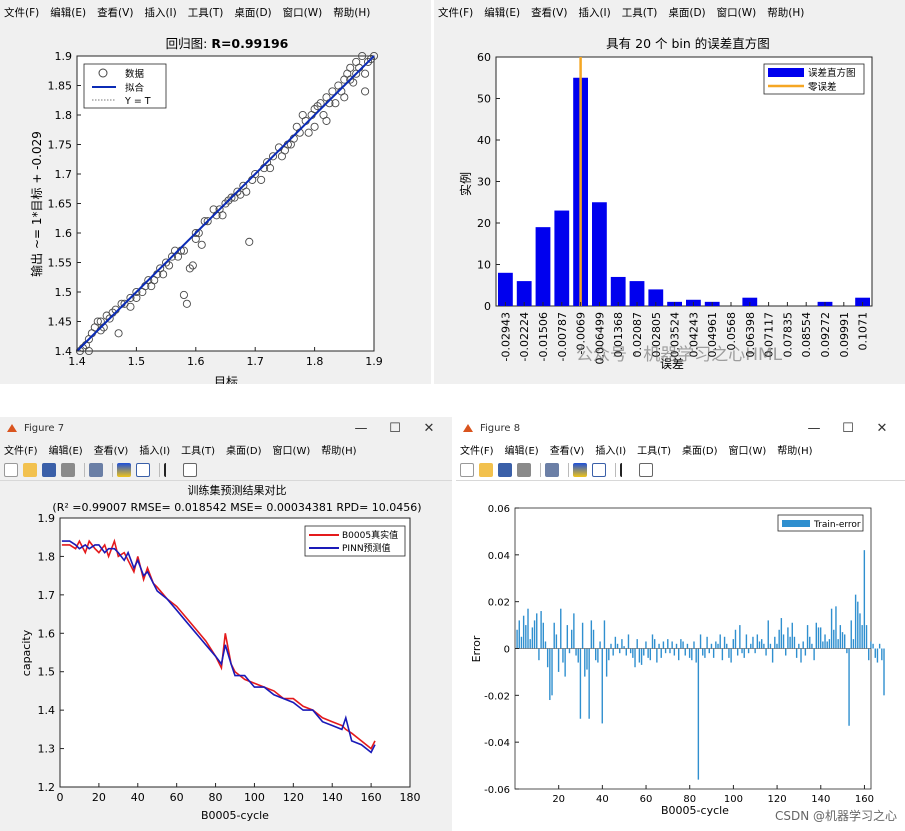  What do you see at coordinates (237, 490) in the screenshot?
I see `chart-title: 训练集预测结果对比` at bounding box center [237, 490].